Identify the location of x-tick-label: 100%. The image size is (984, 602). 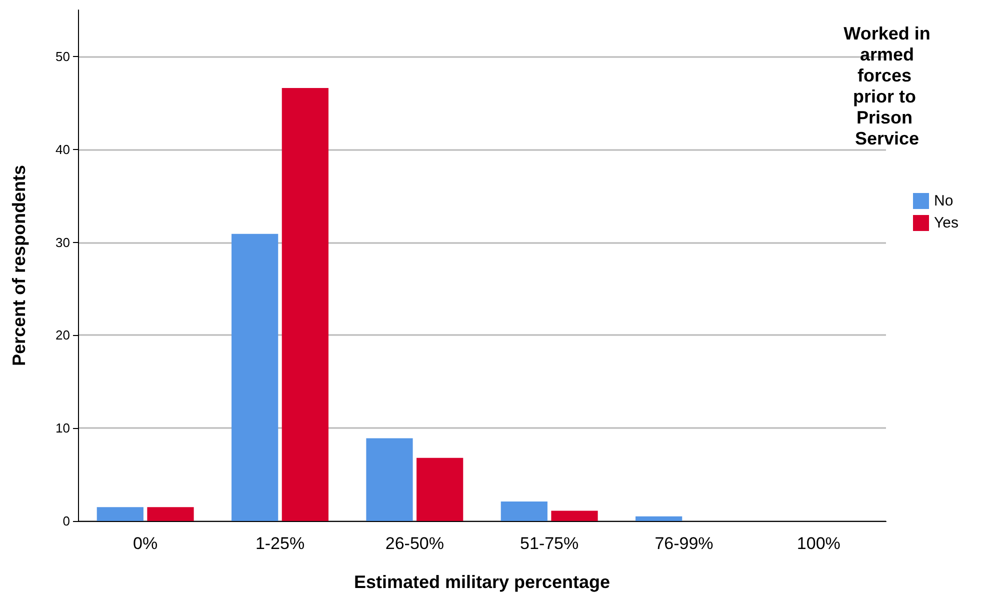
(818, 543).